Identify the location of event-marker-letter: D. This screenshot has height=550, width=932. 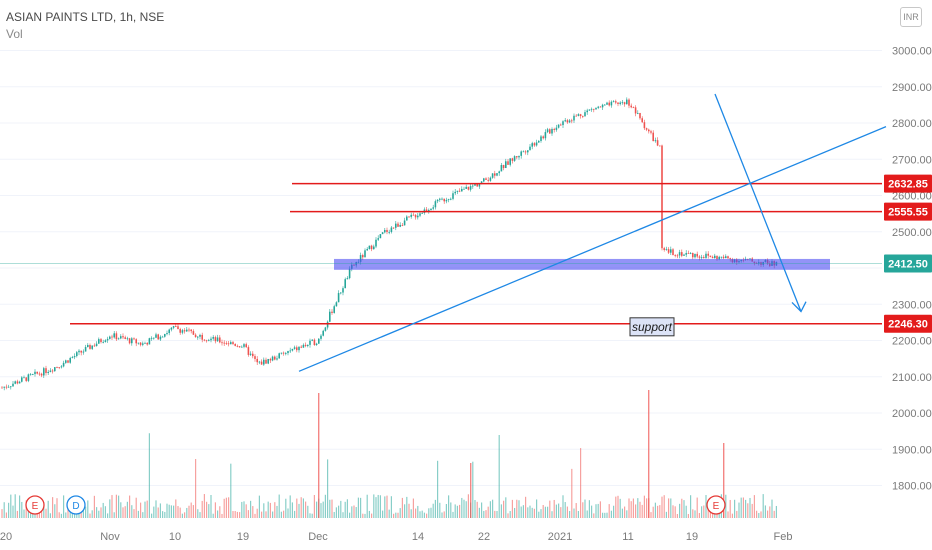
(75, 506).